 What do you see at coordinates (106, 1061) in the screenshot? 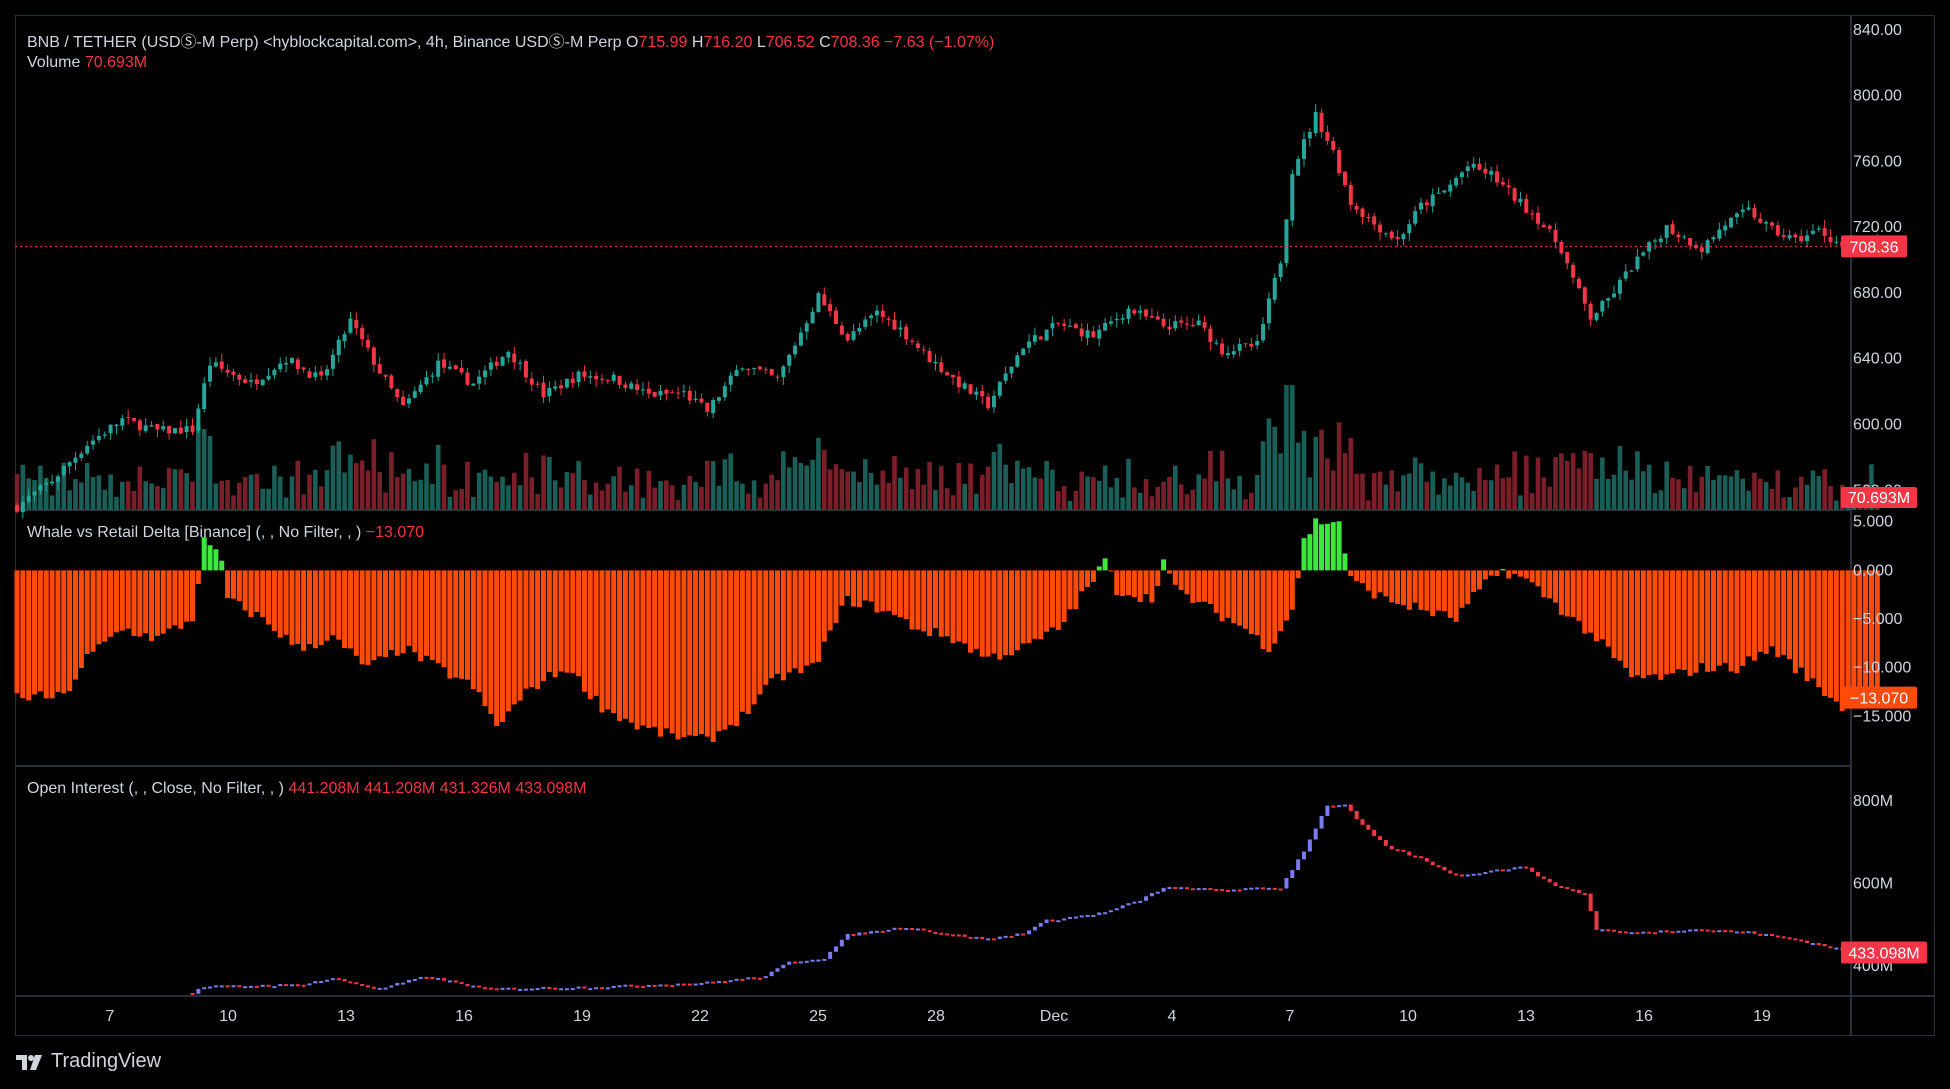
I see `brand-label: TradingView` at bounding box center [106, 1061].